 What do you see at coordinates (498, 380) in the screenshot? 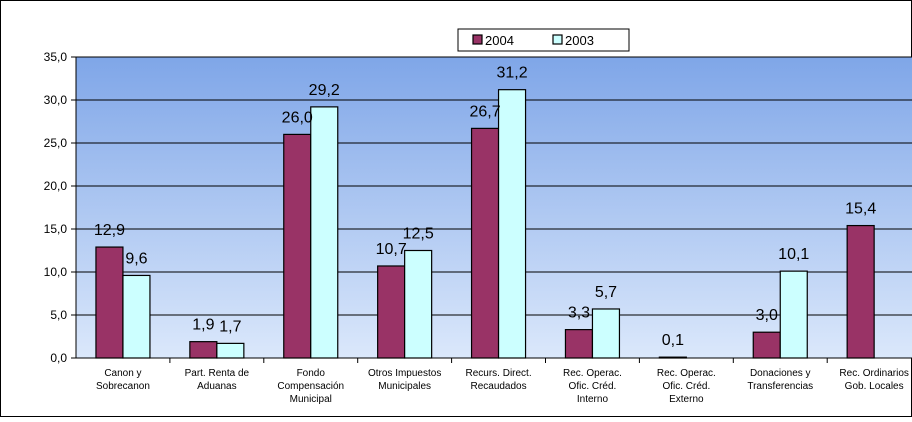
I see `x-tick-label: Recurs. Direct. Recaudados` at bounding box center [498, 380].